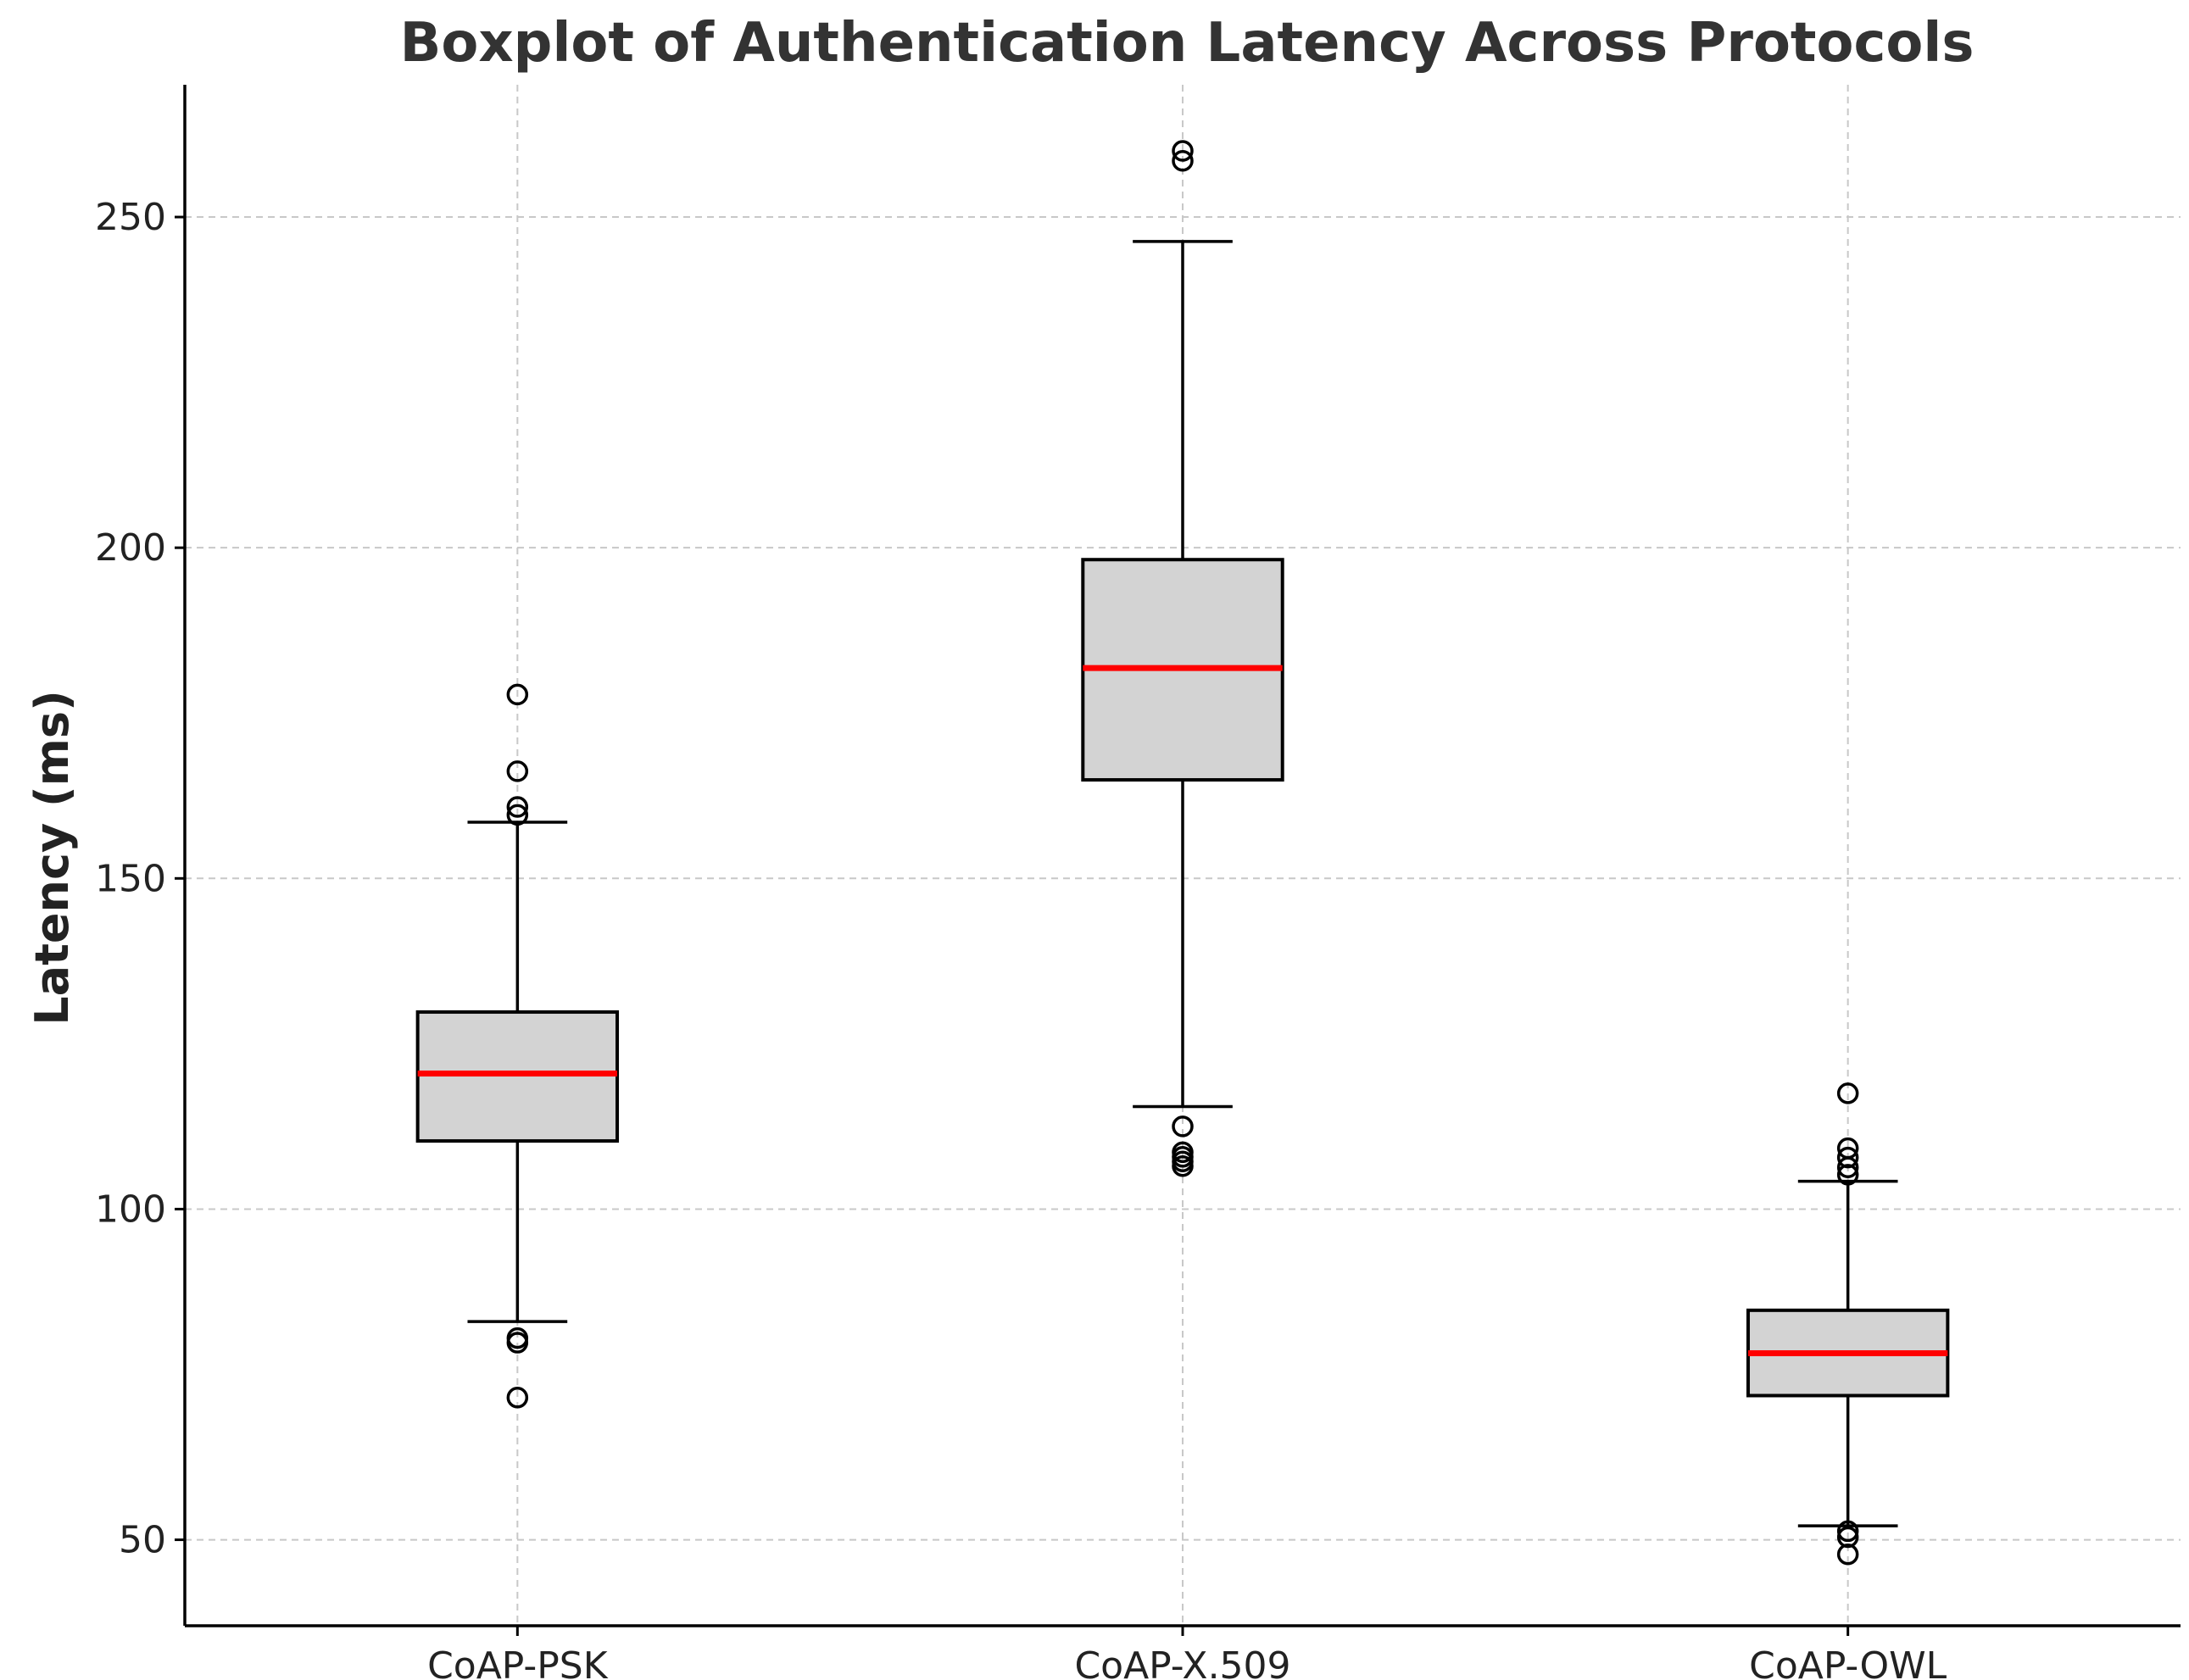 The image size is (2189, 1680). I want to click on y-tick-label: 50, so click(142, 1540).